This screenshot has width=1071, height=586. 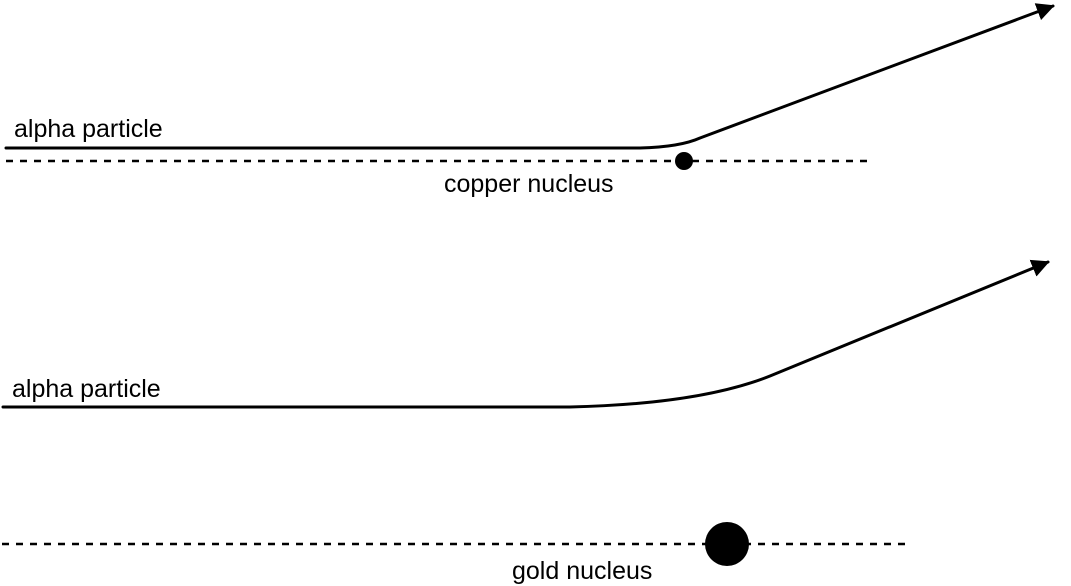 I want to click on copper-nucleus-label: copper nucleus, so click(x=529, y=184).